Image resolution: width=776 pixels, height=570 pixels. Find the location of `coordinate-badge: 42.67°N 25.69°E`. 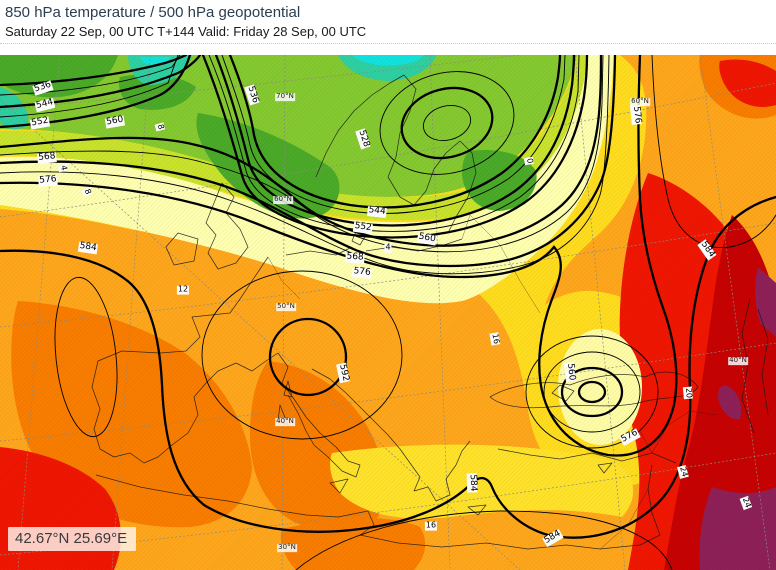

coordinate-badge: 42.67°N 25.69°E is located at coordinates (72, 539).